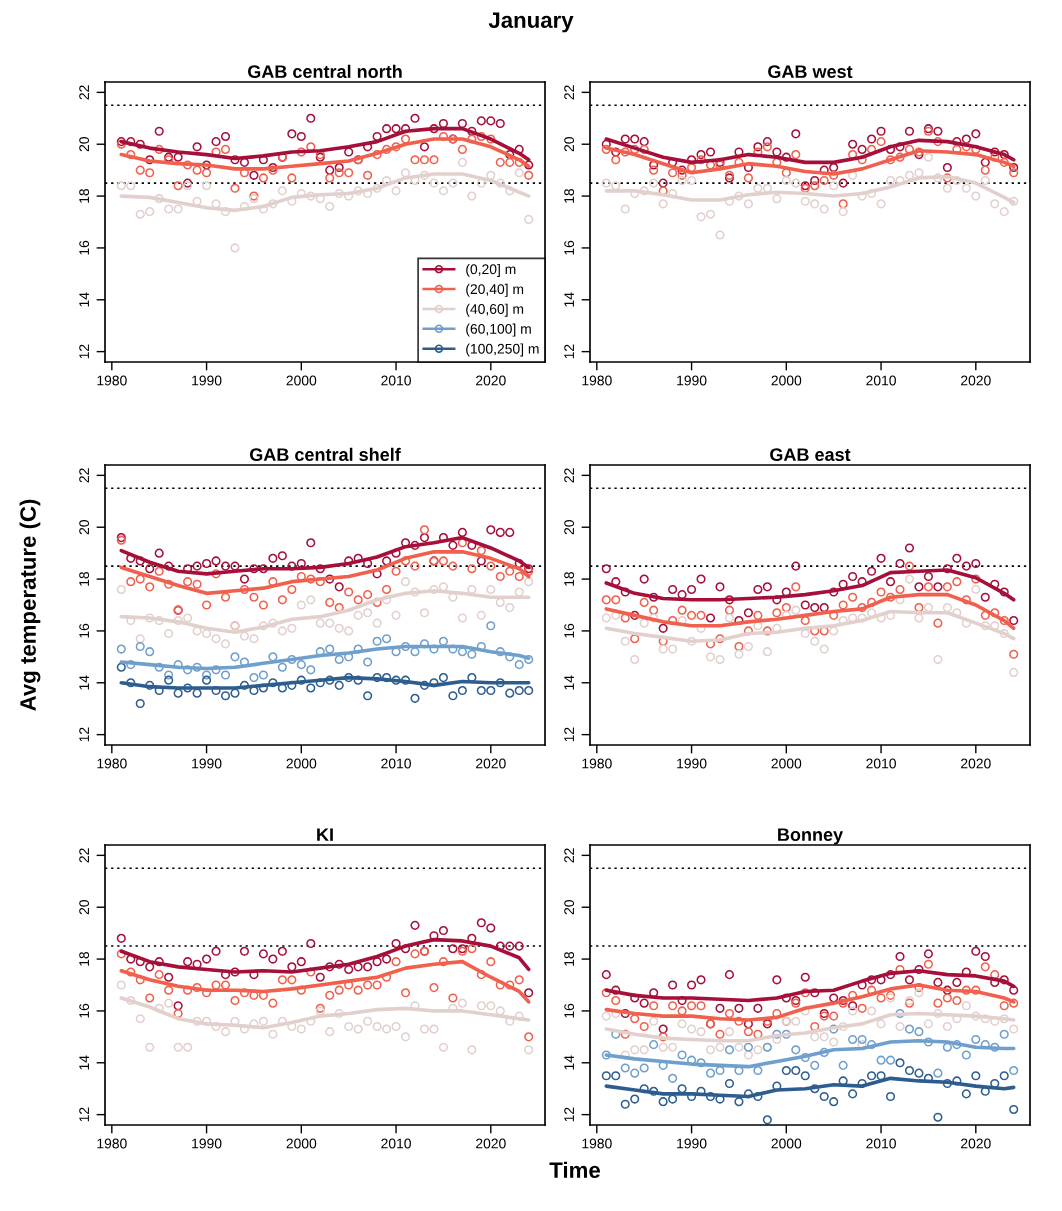 Image resolution: width=1062 pixels, height=1211 pixels. Describe the element at coordinates (495, 310) in the screenshot. I see `legend-label: (40,60] m` at that location.